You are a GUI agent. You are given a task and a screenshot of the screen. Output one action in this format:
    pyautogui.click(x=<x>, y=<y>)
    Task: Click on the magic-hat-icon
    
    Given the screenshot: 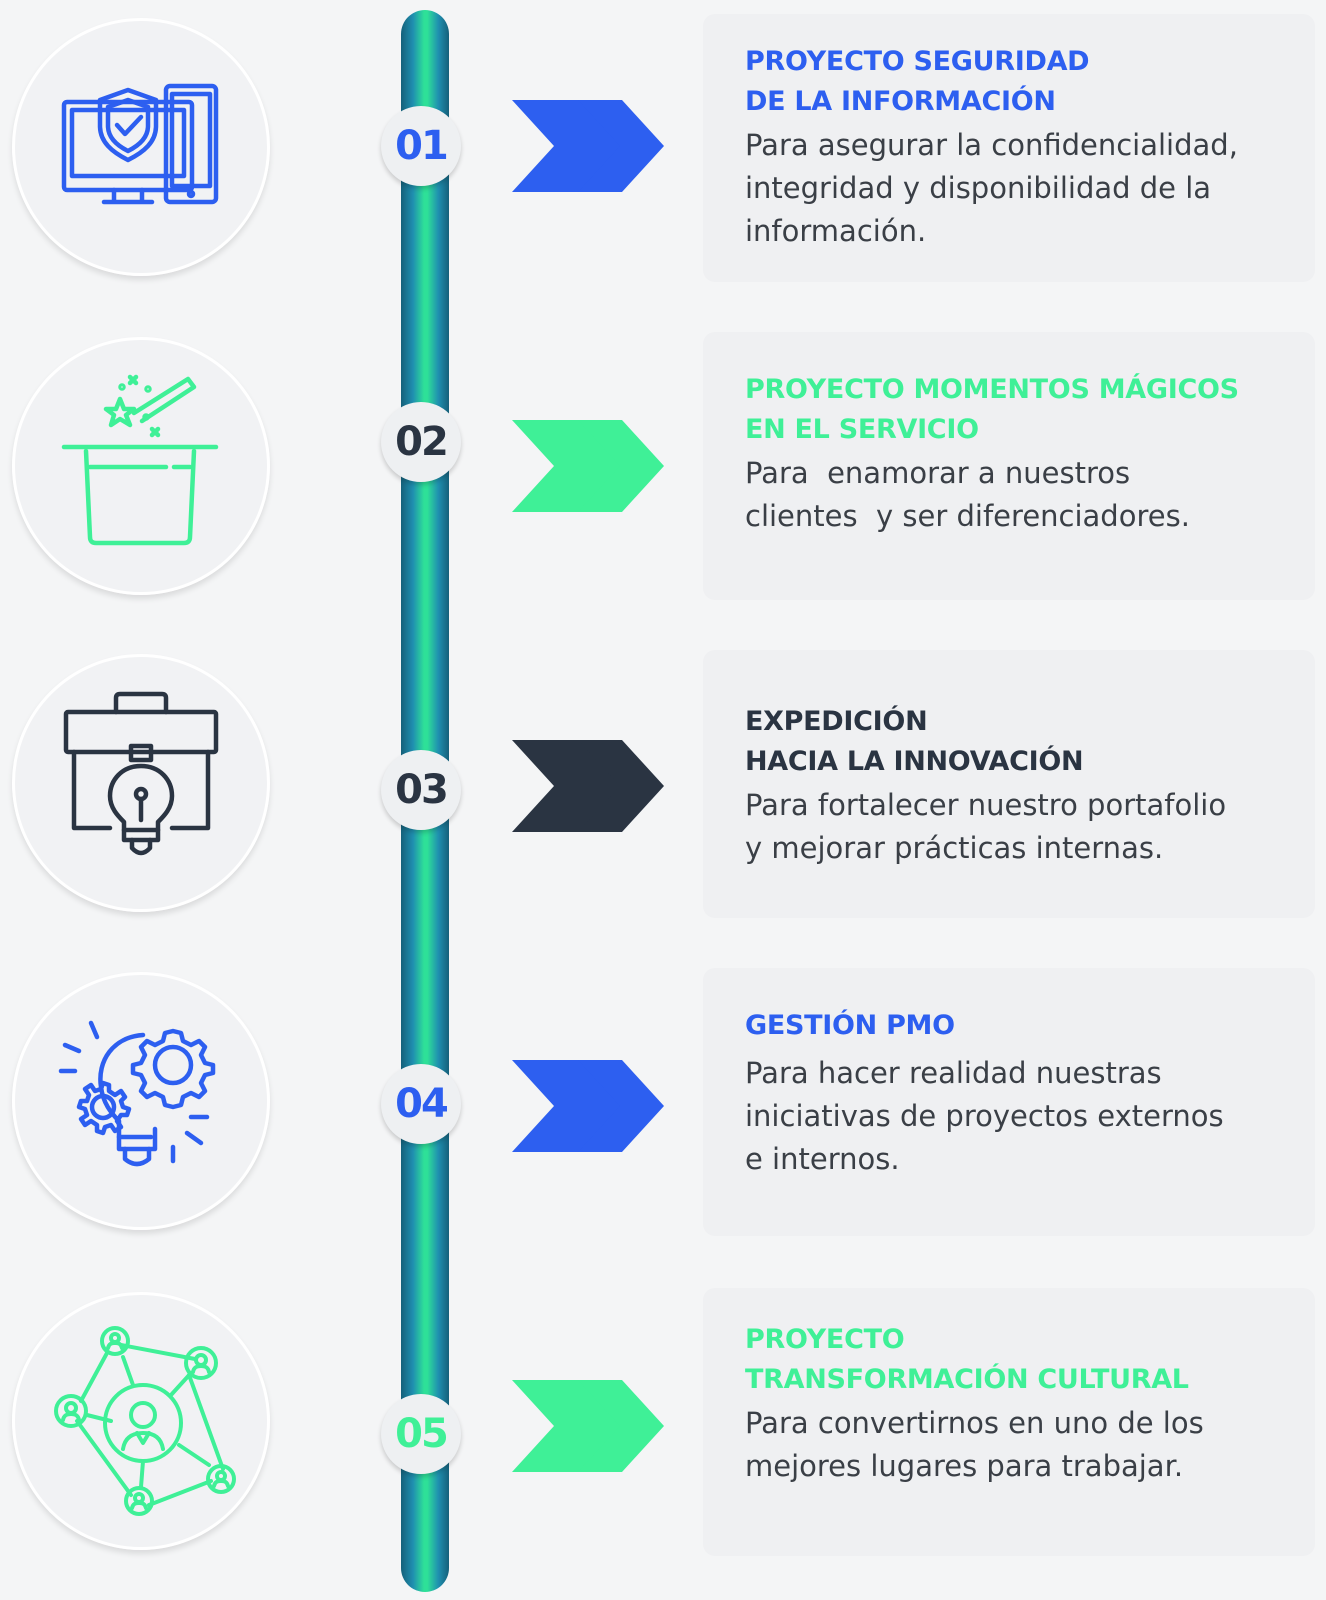 What is the action you would take?
    pyautogui.click(x=140, y=460)
    